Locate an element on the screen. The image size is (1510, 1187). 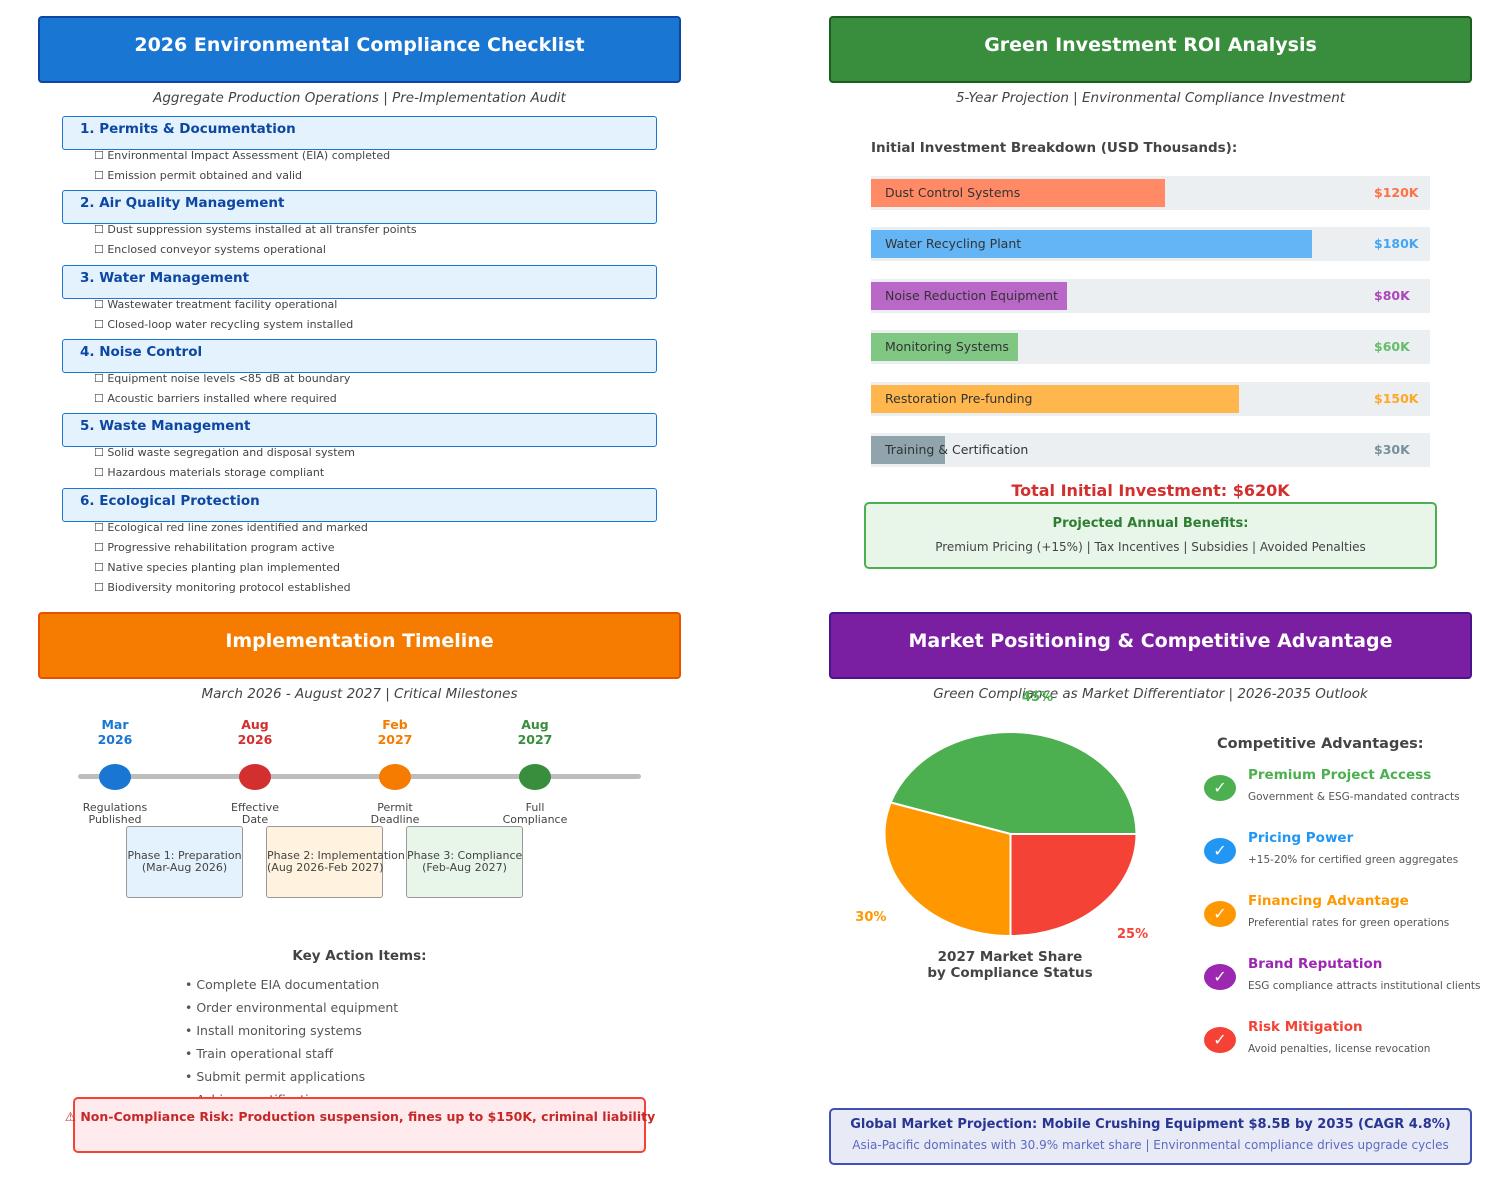
milestone-year: 2026 is located at coordinates (255, 739).